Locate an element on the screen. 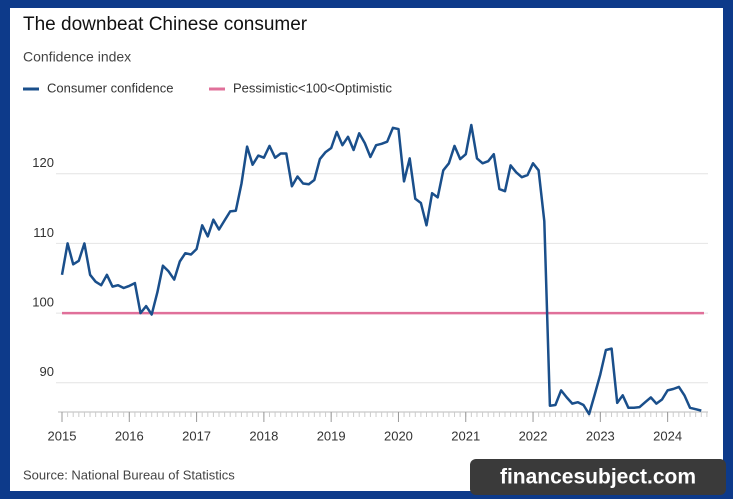 The width and height of the screenshot is (733, 504). x-tick-label: 2023 is located at coordinates (600, 435).